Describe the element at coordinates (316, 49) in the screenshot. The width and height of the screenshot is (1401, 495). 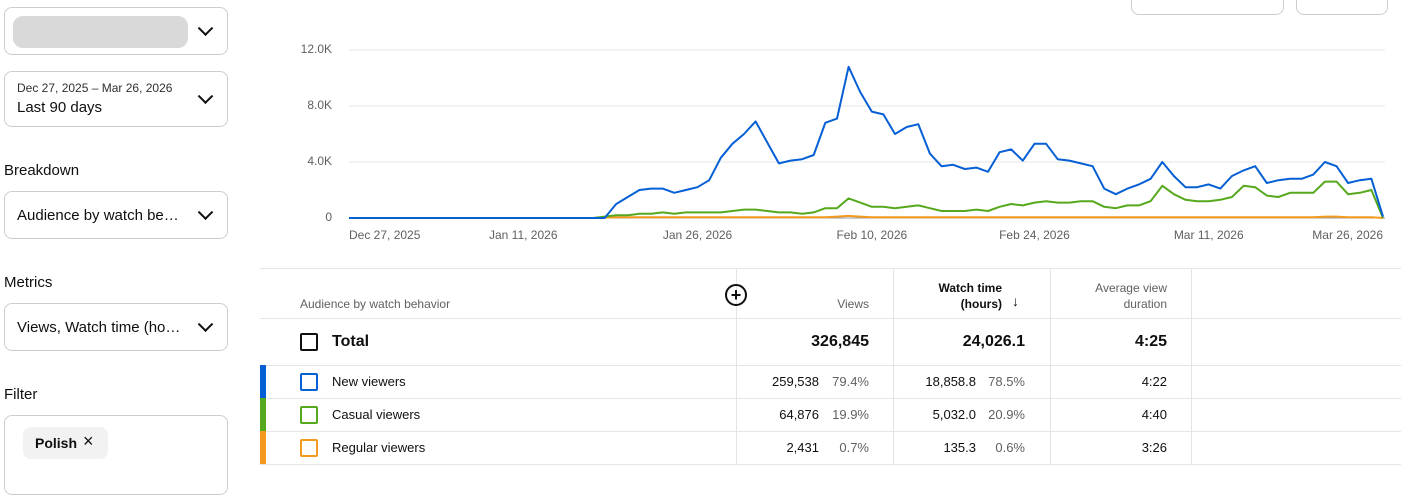
I see `y-tick-label: 12.0K` at that location.